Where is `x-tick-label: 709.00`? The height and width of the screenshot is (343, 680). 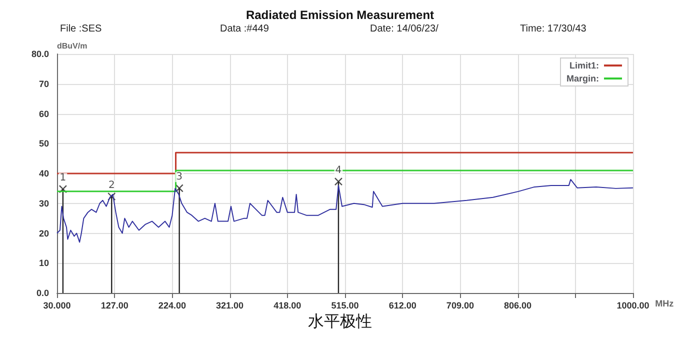
x-tick-label: 709.00 is located at coordinates (460, 305).